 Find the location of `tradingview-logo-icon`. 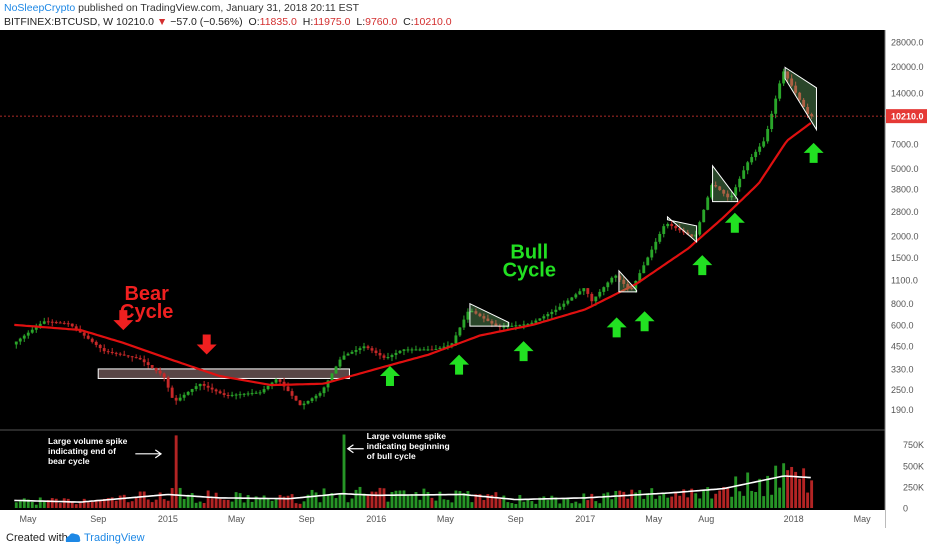

tradingview-logo-icon is located at coordinates (73, 540).